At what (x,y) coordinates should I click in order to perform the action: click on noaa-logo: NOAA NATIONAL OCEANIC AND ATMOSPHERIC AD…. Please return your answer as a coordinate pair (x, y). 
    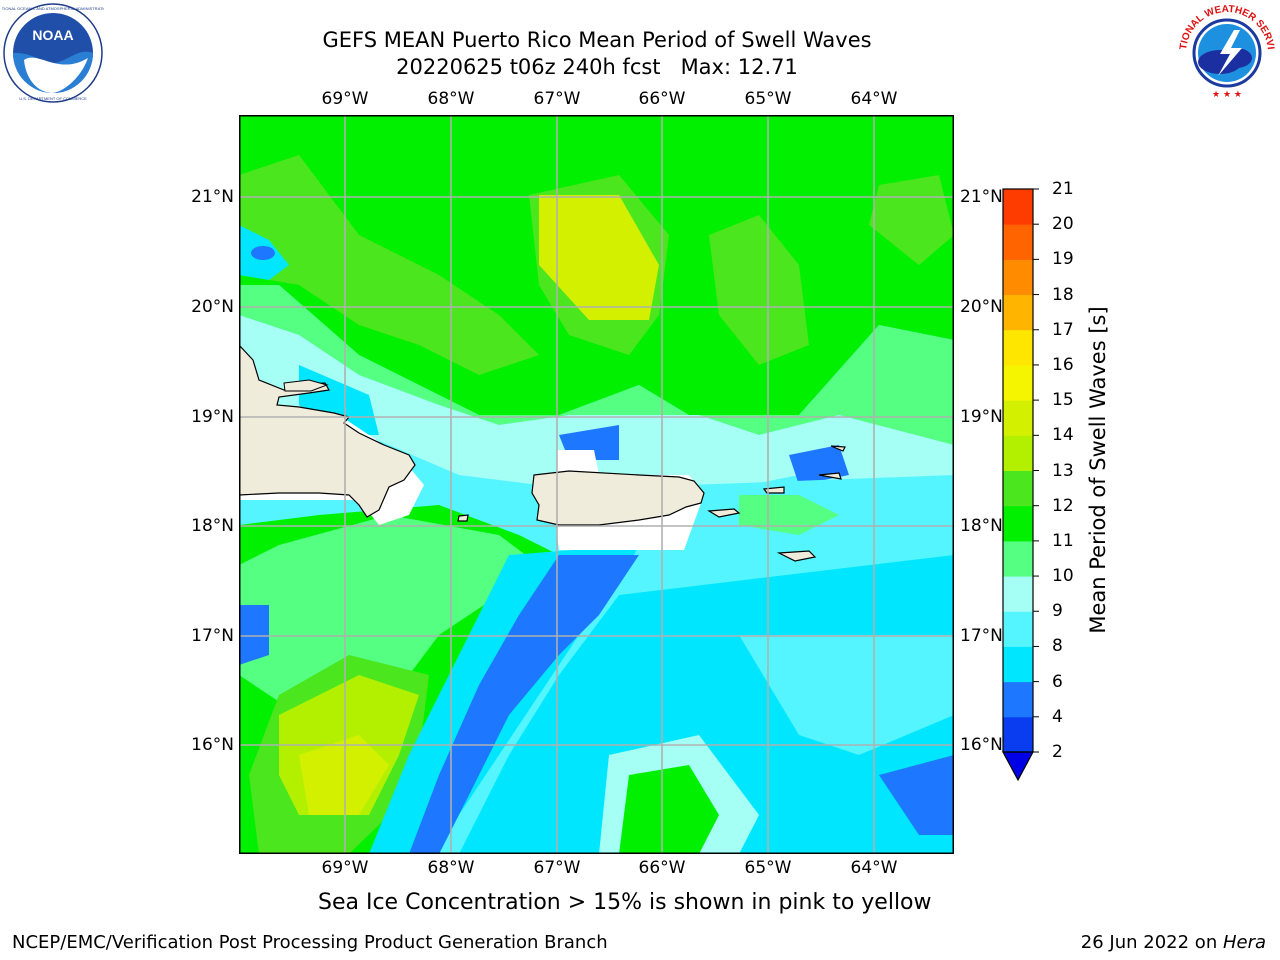
    Looking at the image, I should click on (53, 53).